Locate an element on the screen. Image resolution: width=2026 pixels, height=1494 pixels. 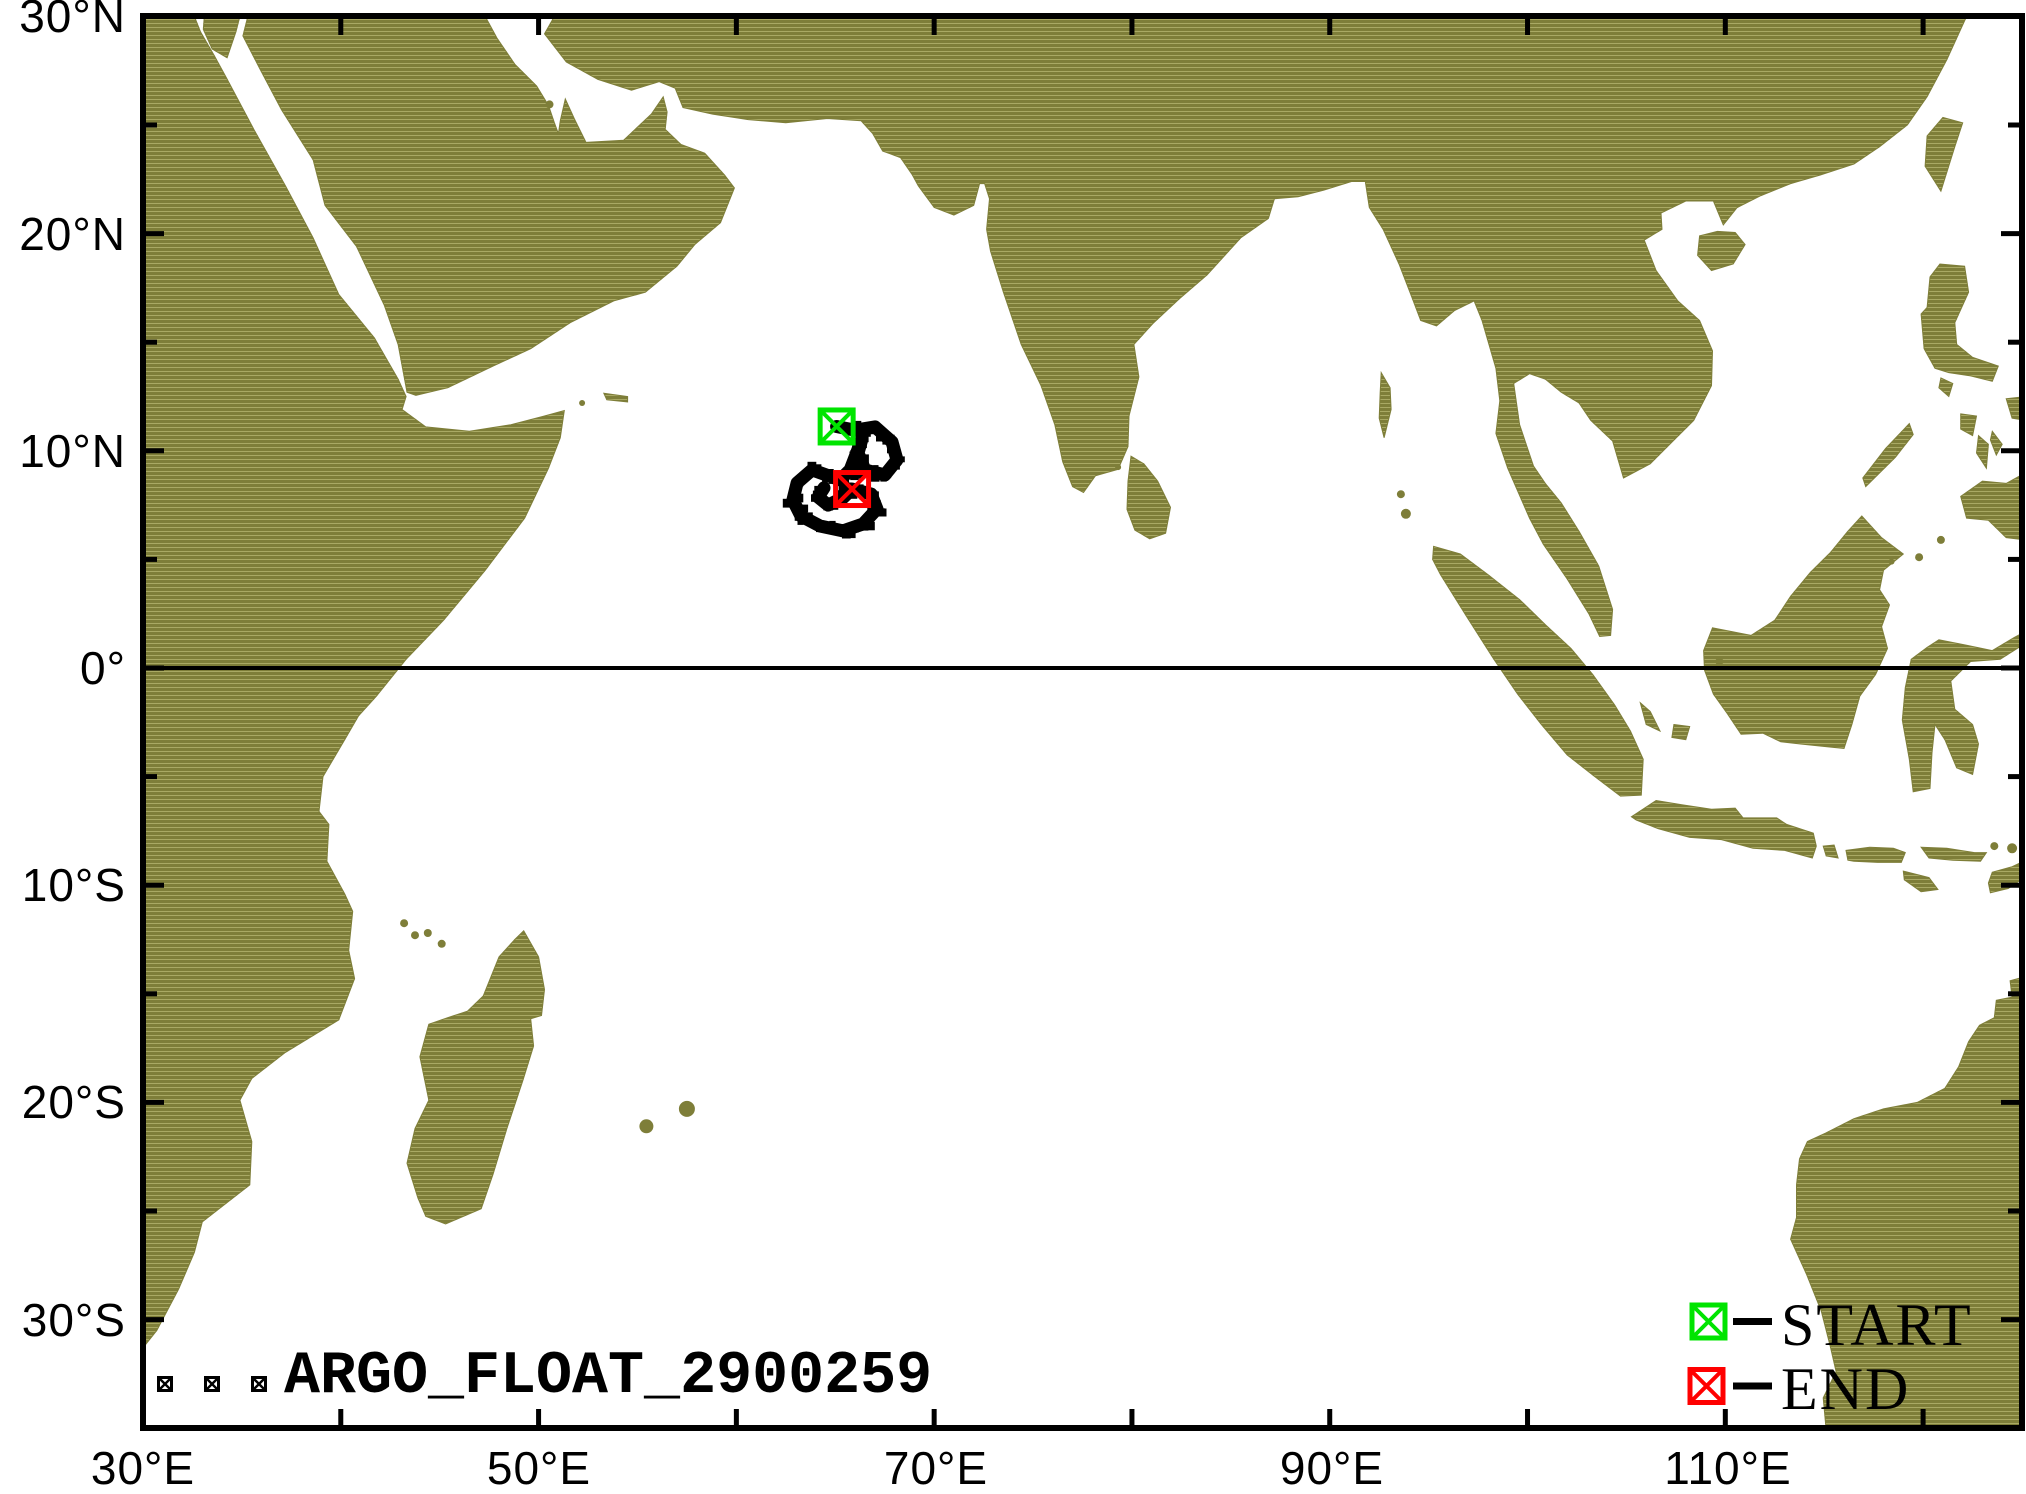
y-axis-label-20s: 20°S is located at coordinates (73, 1102).